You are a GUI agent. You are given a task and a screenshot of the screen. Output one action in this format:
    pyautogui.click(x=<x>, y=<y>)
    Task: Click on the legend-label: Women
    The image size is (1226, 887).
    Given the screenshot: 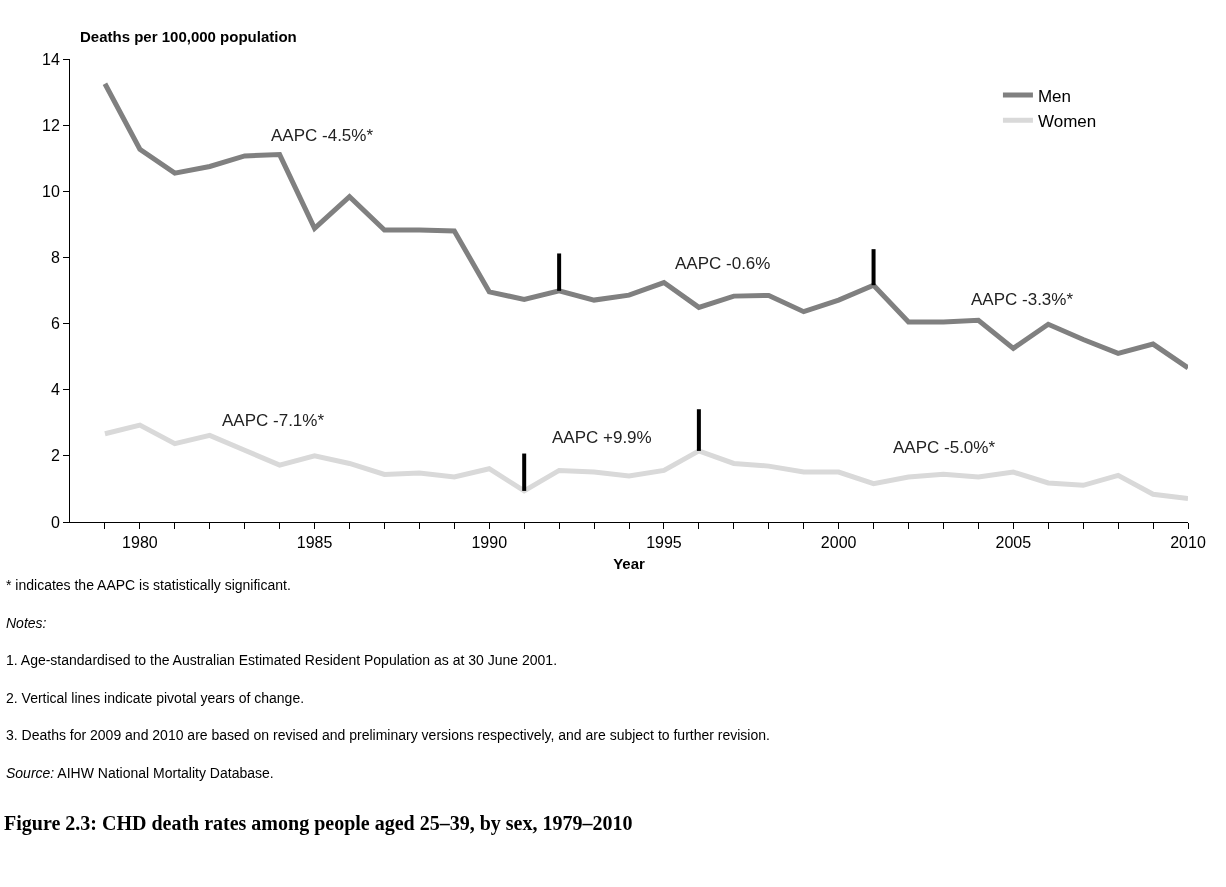 What is the action you would take?
    pyautogui.click(x=1067, y=121)
    